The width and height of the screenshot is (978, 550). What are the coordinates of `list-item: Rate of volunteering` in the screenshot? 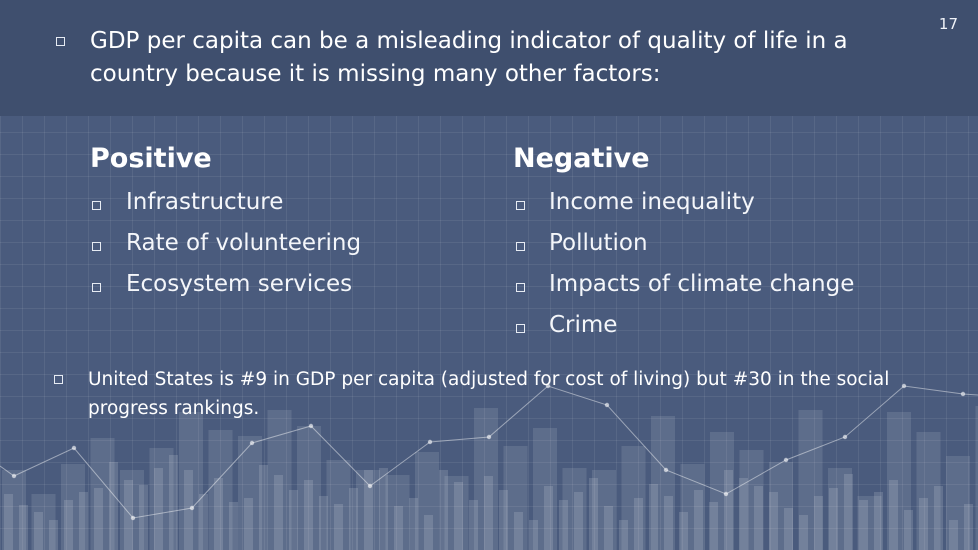 It's located at (244, 243).